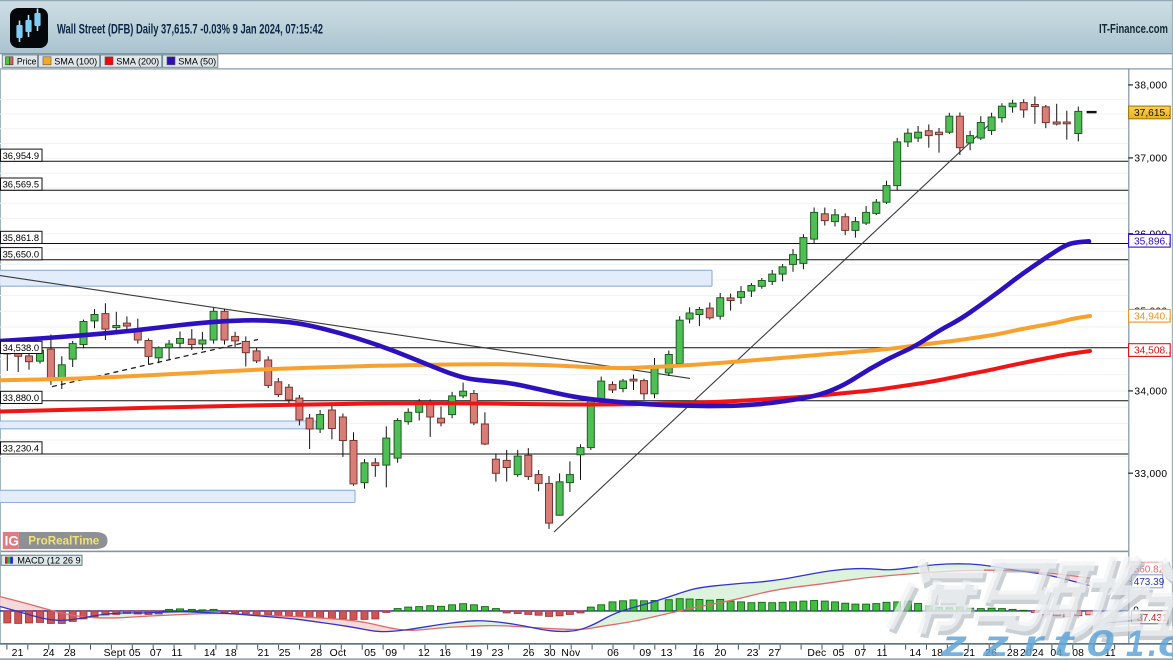 The image size is (1173, 660). What do you see at coordinates (571, 653) in the screenshot?
I see `svg-text: Nov` at bounding box center [571, 653].